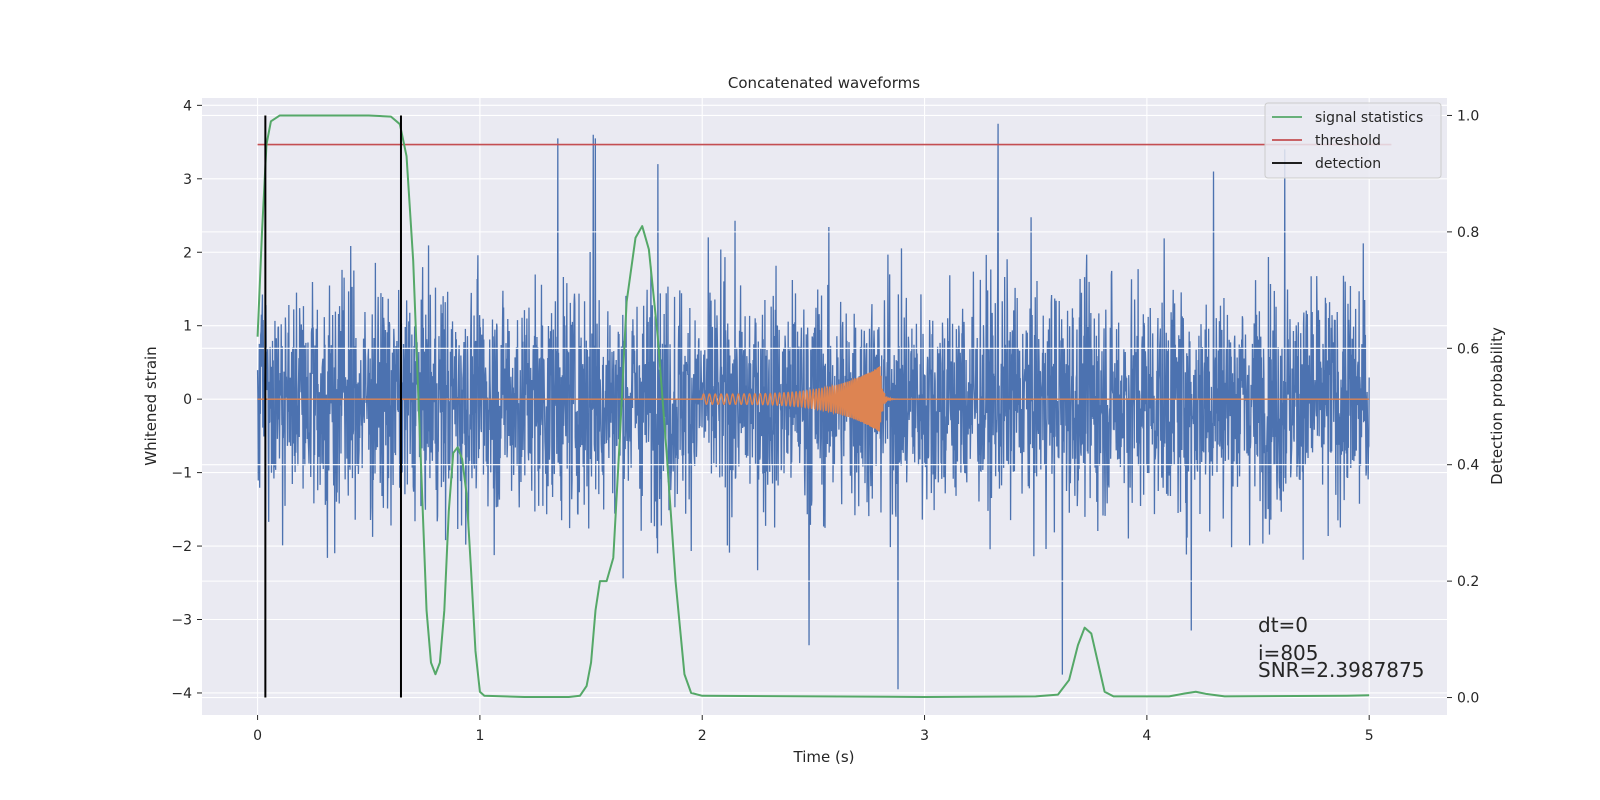  What do you see at coordinates (824, 83) in the screenshot?
I see `chart-title: Concatenated waveforms` at bounding box center [824, 83].